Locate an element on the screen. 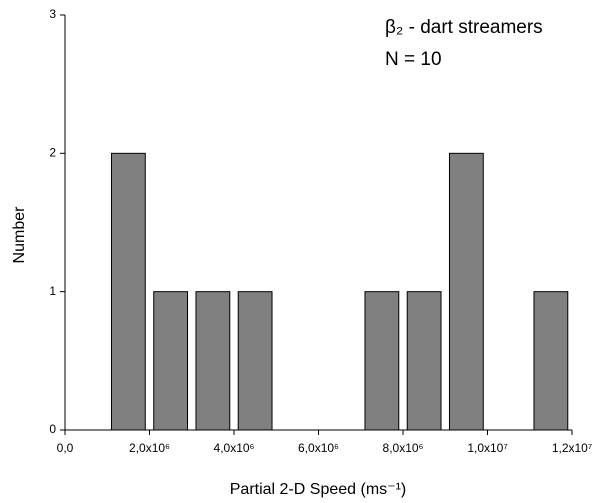  y-tick-label: 1 is located at coordinates (52, 291).